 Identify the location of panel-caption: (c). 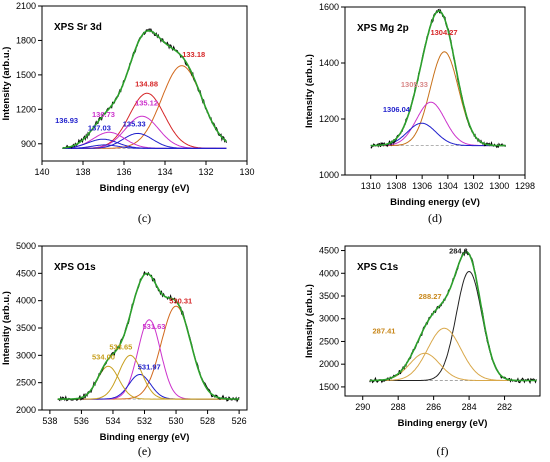
(144, 218).